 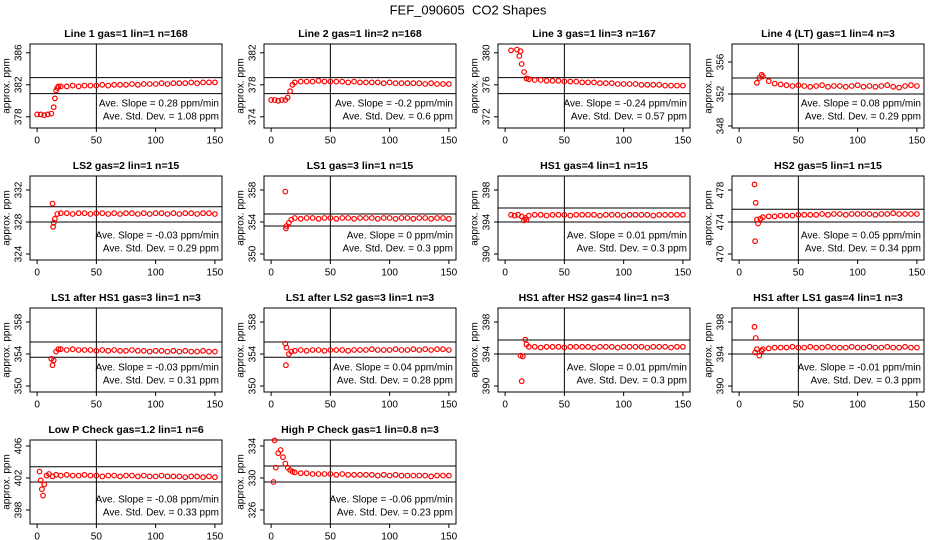 What do you see at coordinates (626, 104) in the screenshot?
I see `annotation: Ave. Slope = -0.24 ppm/min` at bounding box center [626, 104].